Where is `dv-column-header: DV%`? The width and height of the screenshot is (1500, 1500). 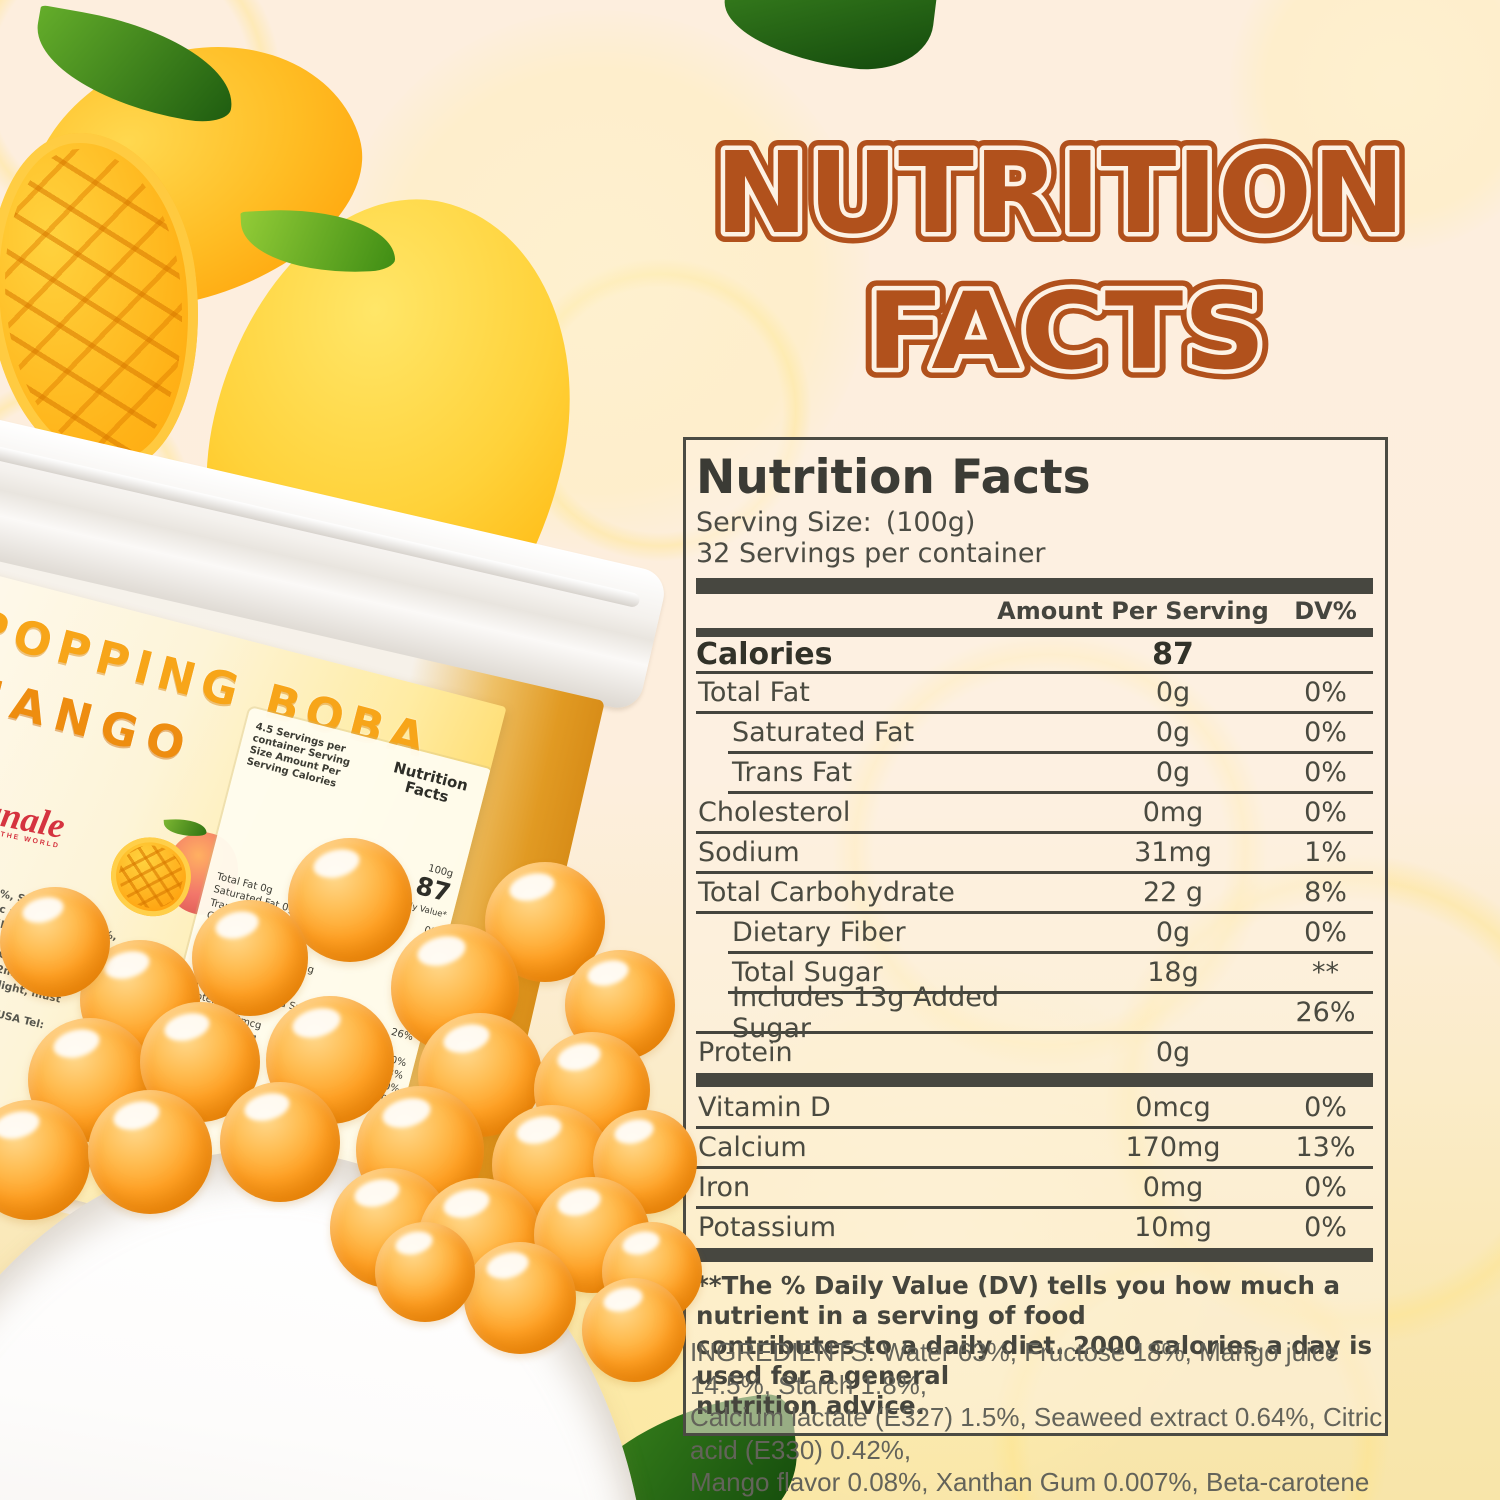 dv-column-header: DV% is located at coordinates (1325, 611).